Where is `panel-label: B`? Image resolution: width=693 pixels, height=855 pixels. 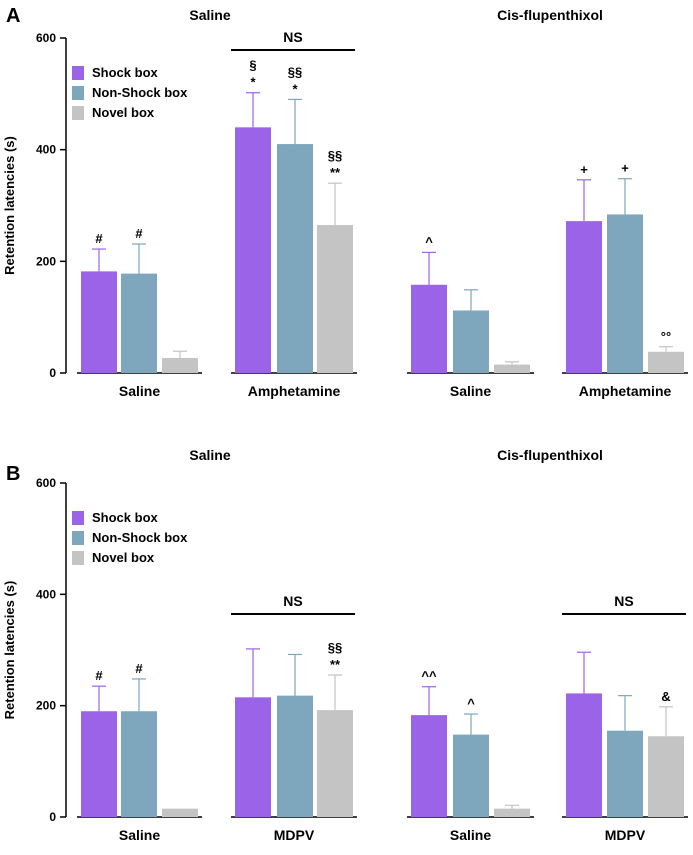 panel-label: B is located at coordinates (13, 474).